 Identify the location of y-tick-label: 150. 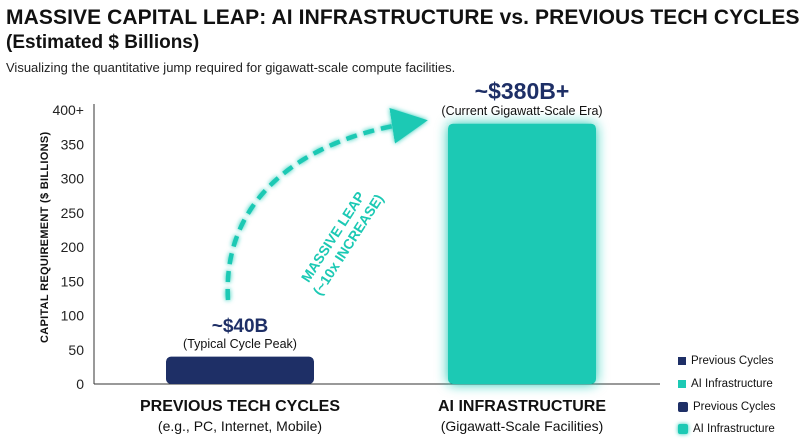
(73, 281).